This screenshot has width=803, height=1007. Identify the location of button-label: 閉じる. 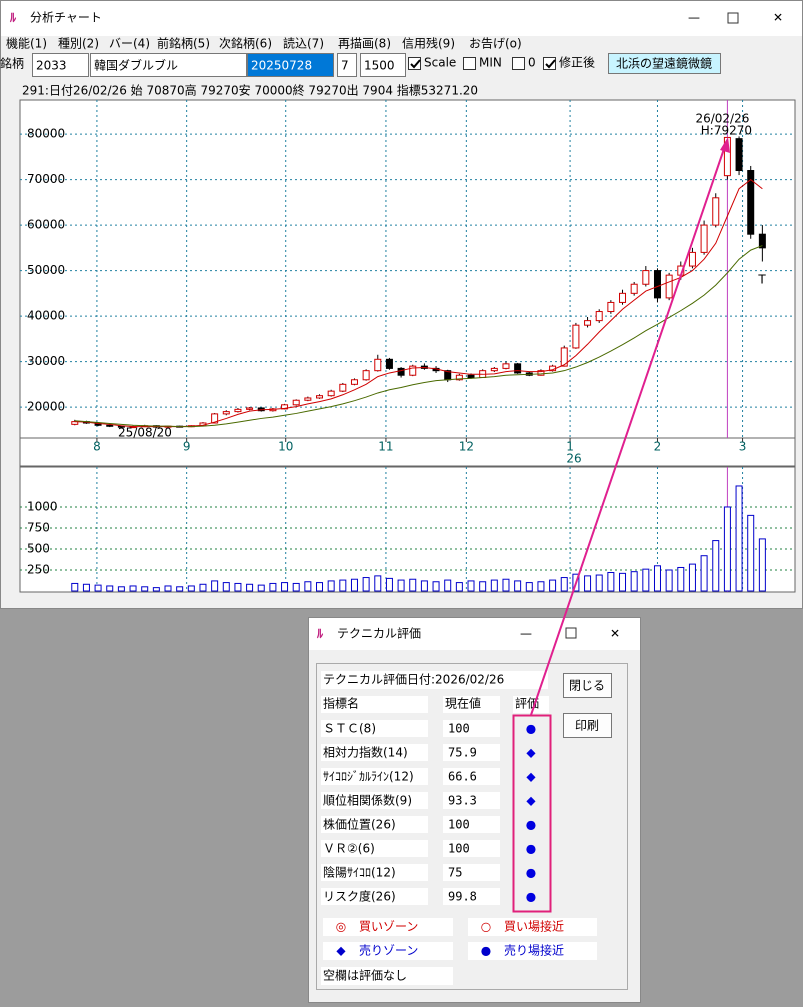
(587, 686).